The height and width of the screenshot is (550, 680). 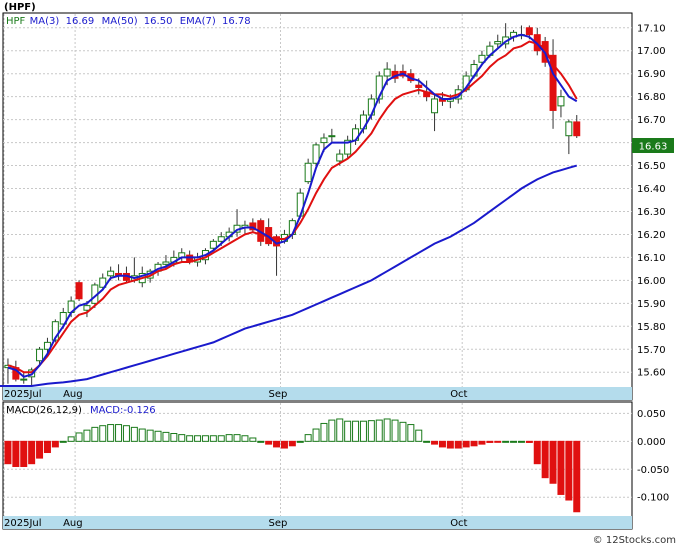 What do you see at coordinates (23, 394) in the screenshot?
I see `x-axis-label: 2025Jul` at bounding box center [23, 394].